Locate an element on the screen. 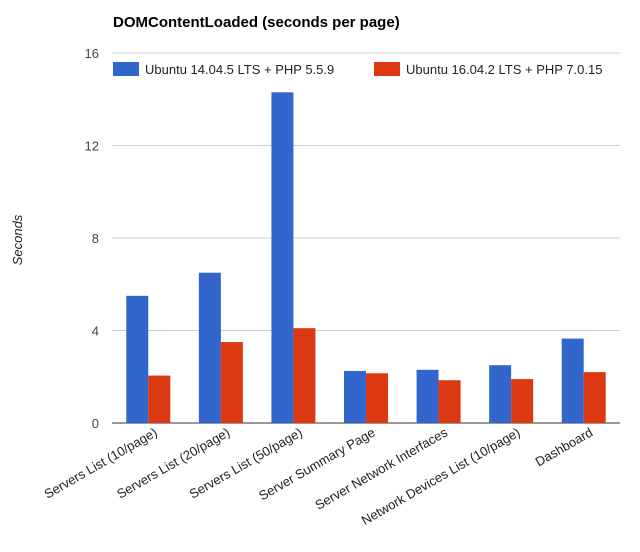 The image size is (640, 552). legend-item: Ubuntu 16.04.2 LTS + PHP 7.0.15 is located at coordinates (488, 69).